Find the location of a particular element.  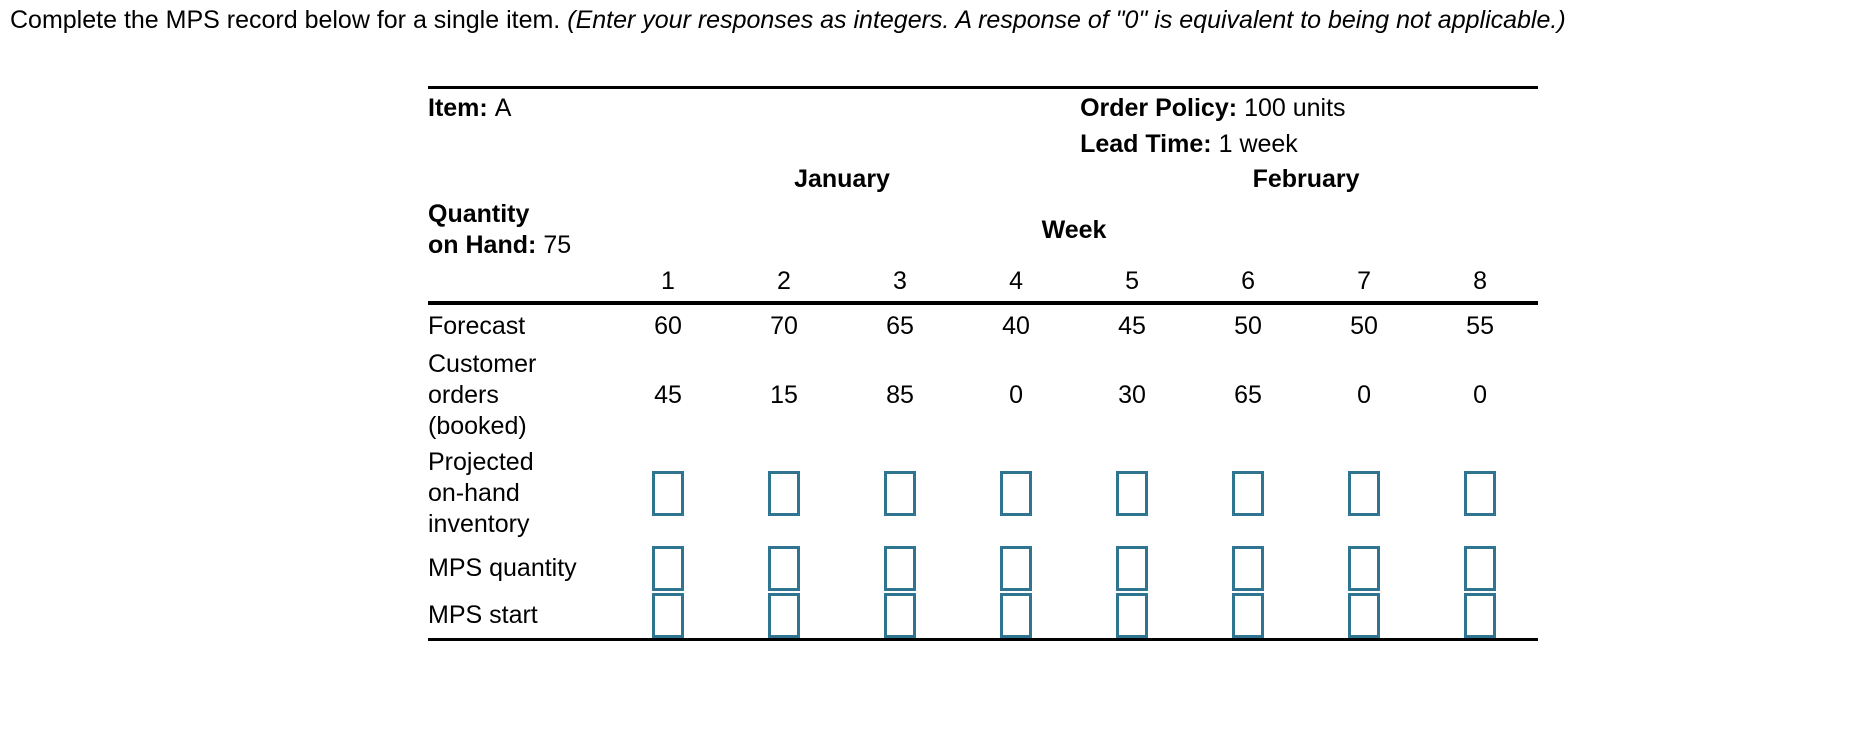

projected-on-hand-input-w8 is located at coordinates (1480, 493).